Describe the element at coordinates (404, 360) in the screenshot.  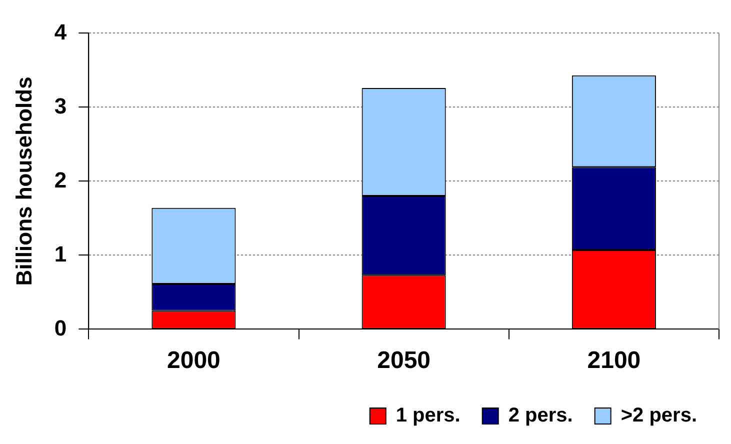
I see `x-tick-label: 2050` at that location.